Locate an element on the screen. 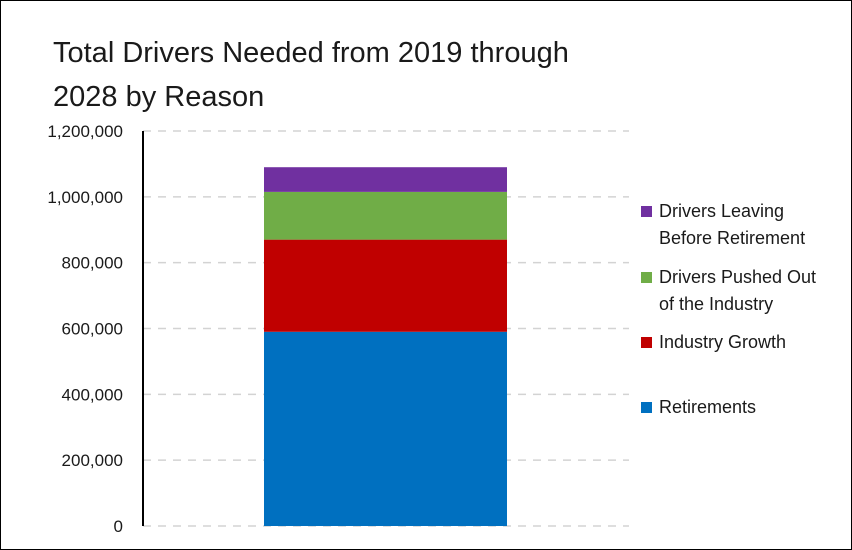 The height and width of the screenshot is (550, 852). chart-title-line-1: Total Drivers Needed from 2019 through is located at coordinates (311, 53).